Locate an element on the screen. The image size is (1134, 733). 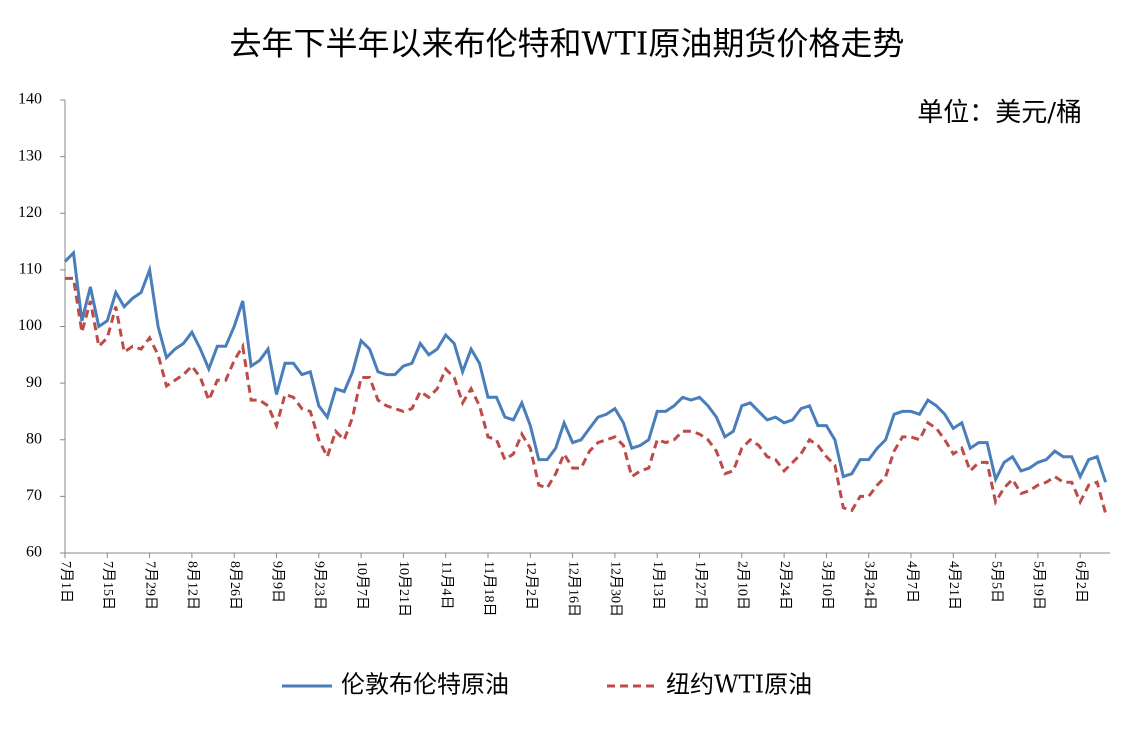
legend-label: 伦敦布伦特原油 is located at coordinates (425, 685).